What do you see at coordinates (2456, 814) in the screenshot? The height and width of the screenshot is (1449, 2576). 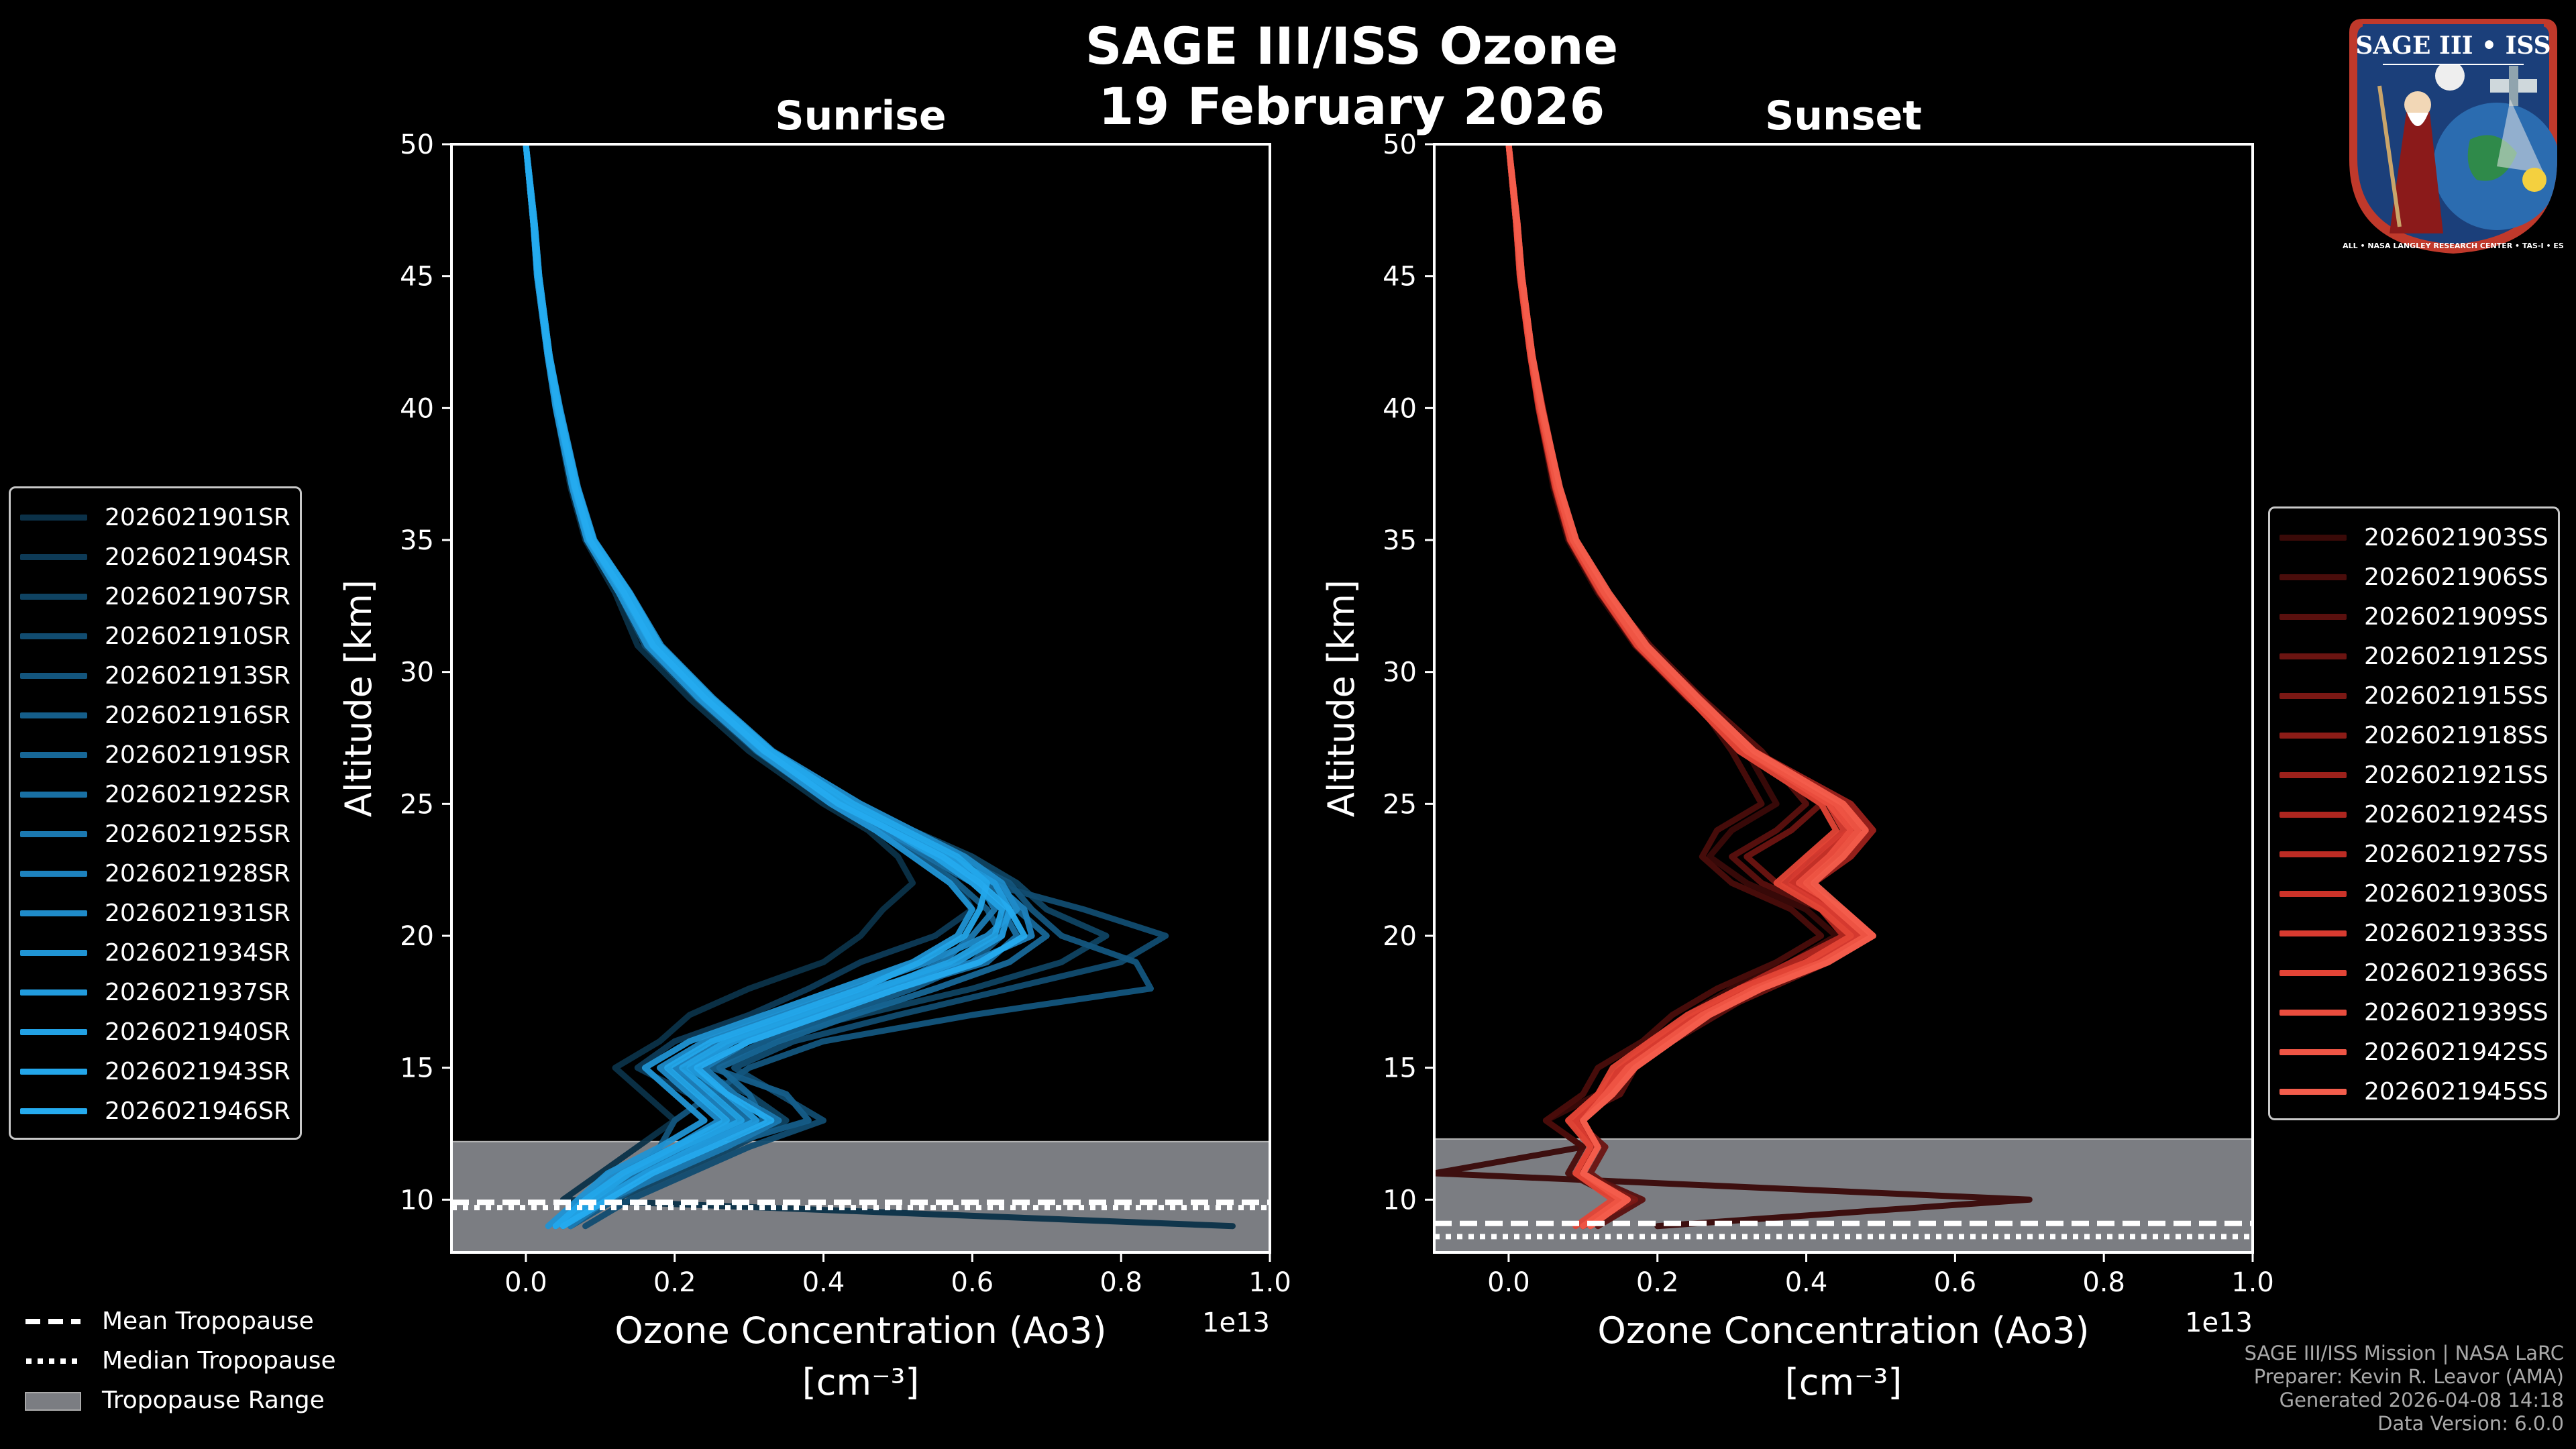 I see `legend-label: 2026021924SS` at bounding box center [2456, 814].